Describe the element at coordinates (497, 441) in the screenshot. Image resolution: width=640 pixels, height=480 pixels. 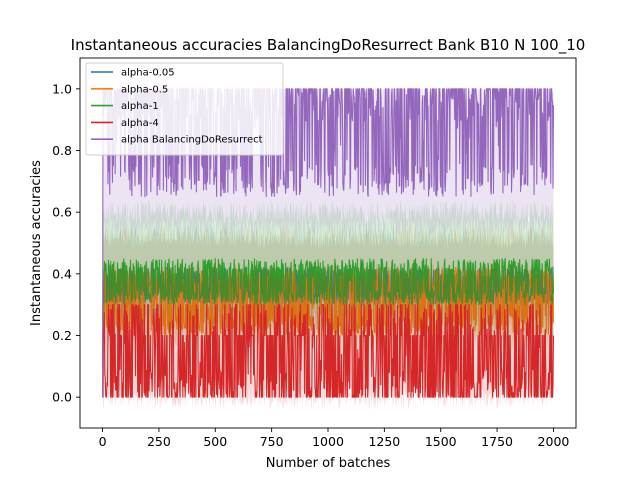
I see `x-tick-label: 1750` at that location.